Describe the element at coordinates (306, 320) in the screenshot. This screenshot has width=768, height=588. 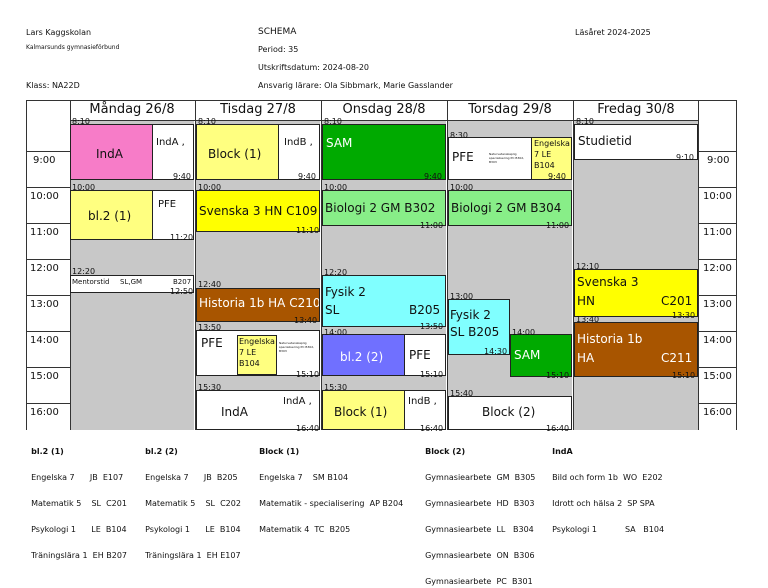
I see `time-end: 13:40` at that location.